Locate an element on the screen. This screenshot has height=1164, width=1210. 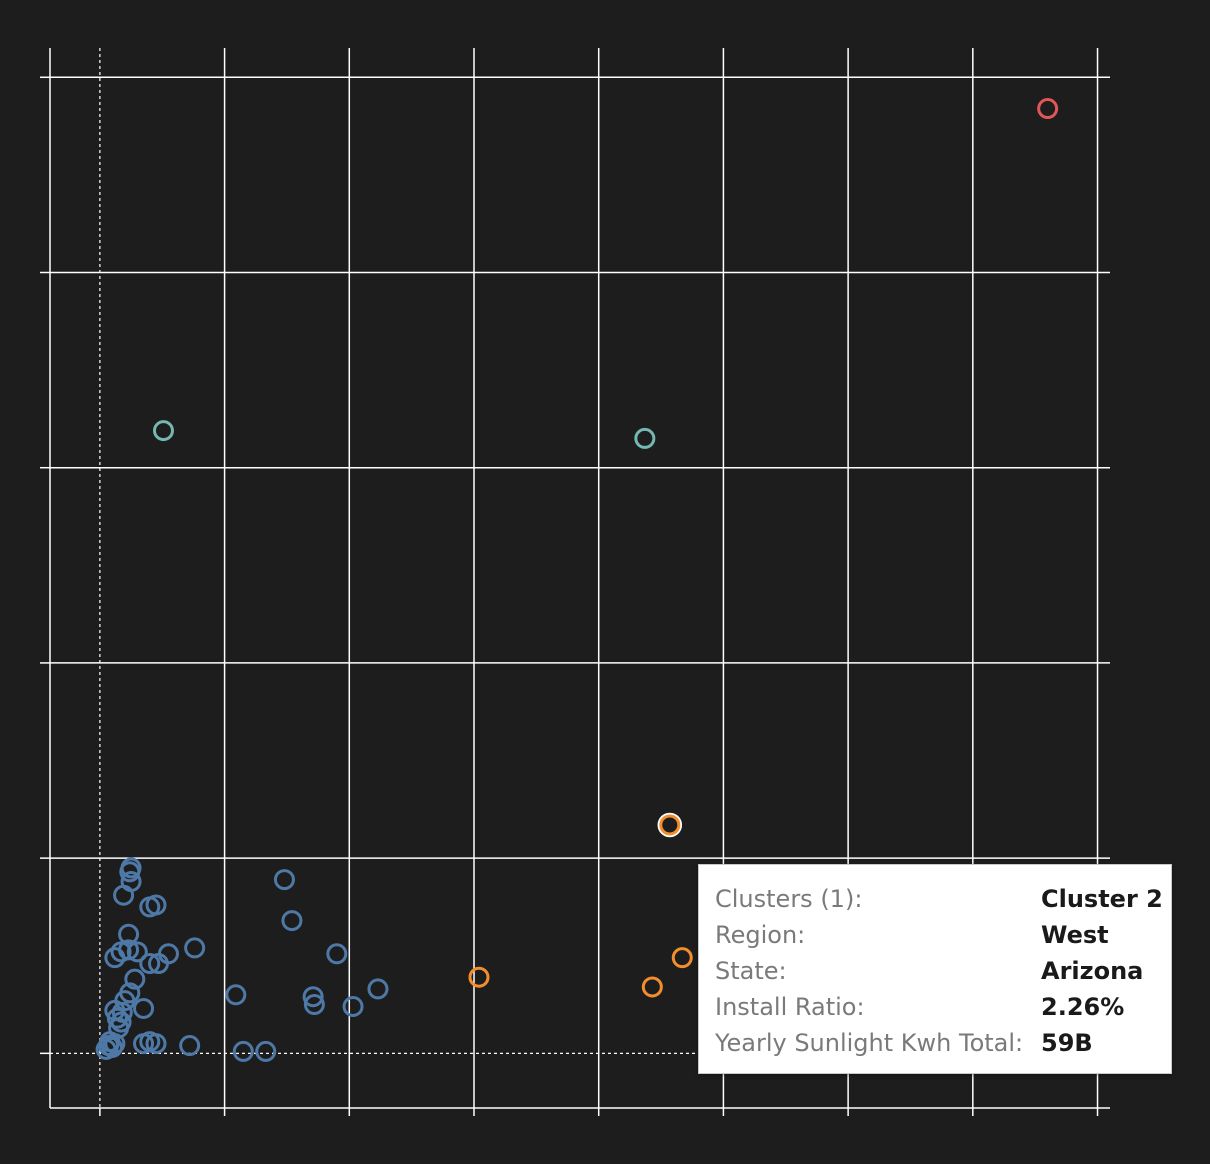
tooltip-row-state: State: Arizona is located at coordinates (935, 971).